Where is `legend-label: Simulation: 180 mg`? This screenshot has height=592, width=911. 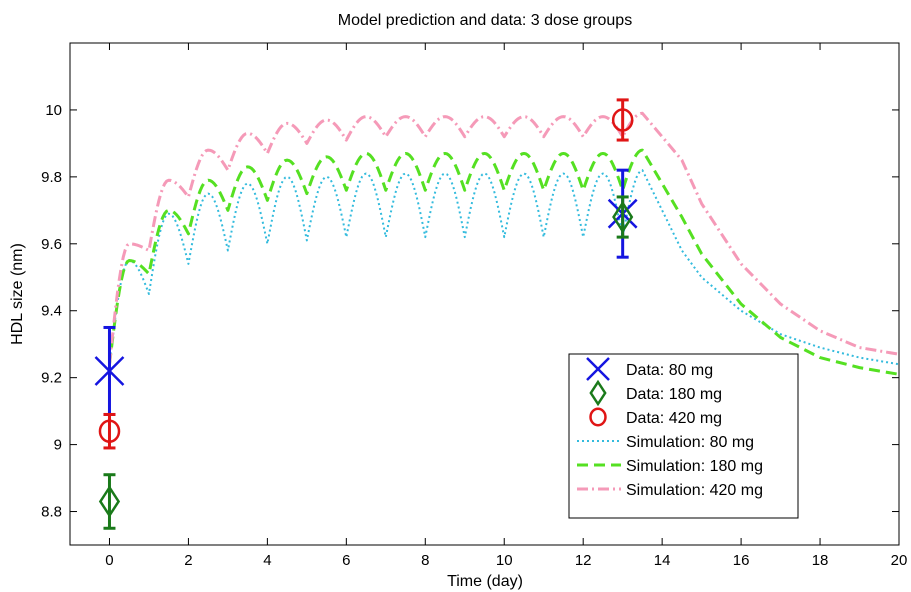 legend-label: Simulation: 180 mg is located at coordinates (694, 466).